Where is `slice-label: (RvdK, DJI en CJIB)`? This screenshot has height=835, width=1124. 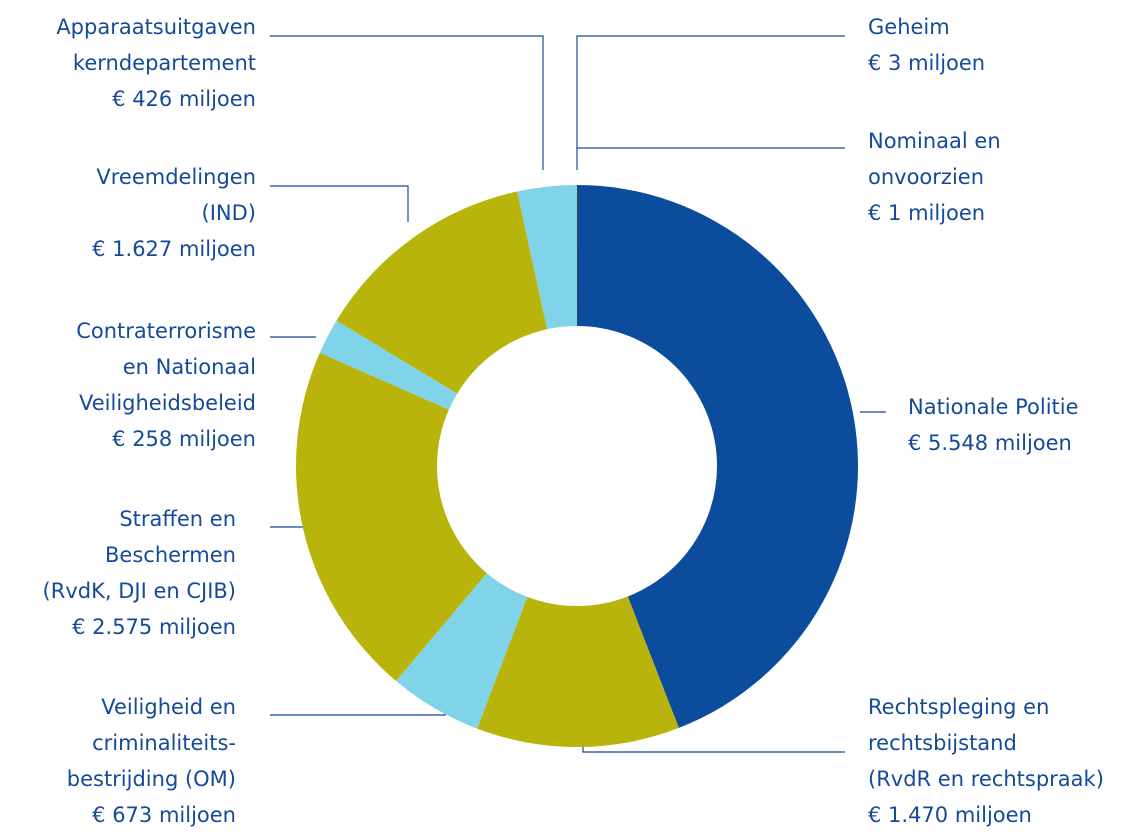
slice-label: (RvdK, DJI en CJIB) is located at coordinates (139, 591).